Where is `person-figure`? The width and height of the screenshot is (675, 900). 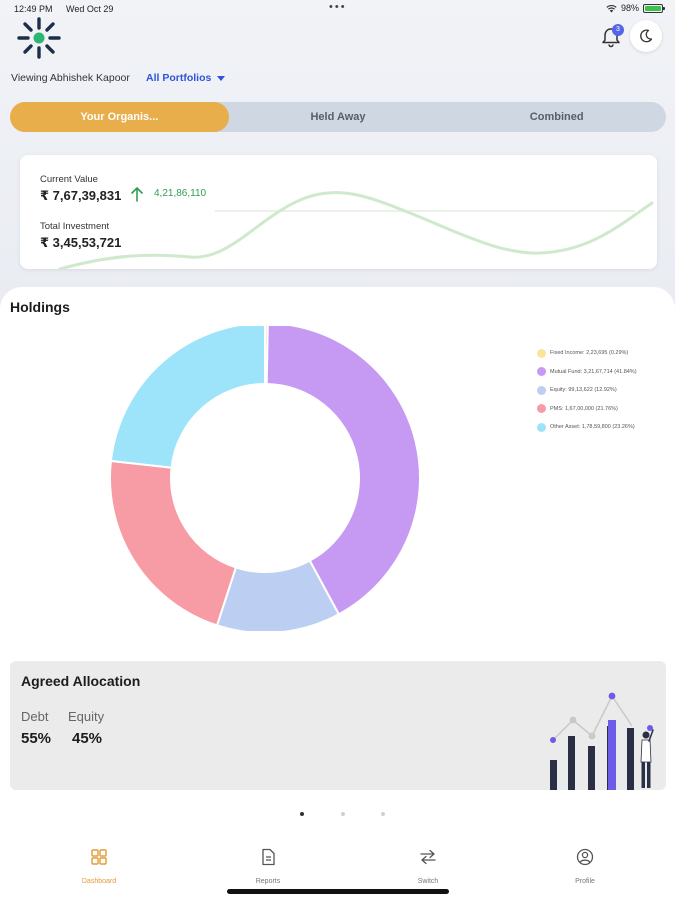 person-figure is located at coordinates (647, 758).